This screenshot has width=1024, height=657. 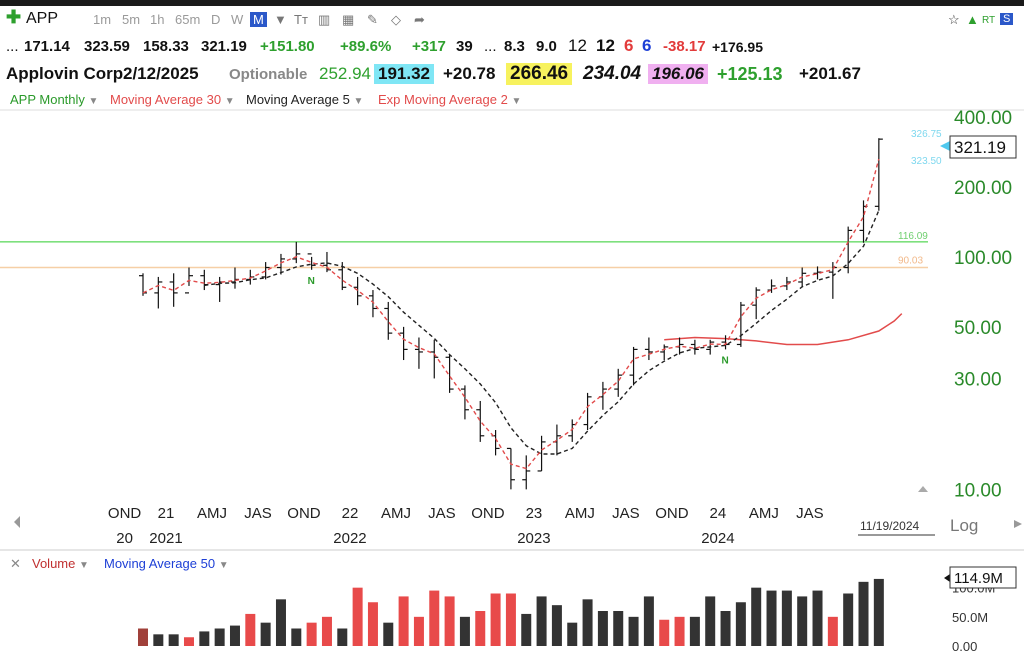 I want to click on scroll-up-icon, so click(x=923, y=489).